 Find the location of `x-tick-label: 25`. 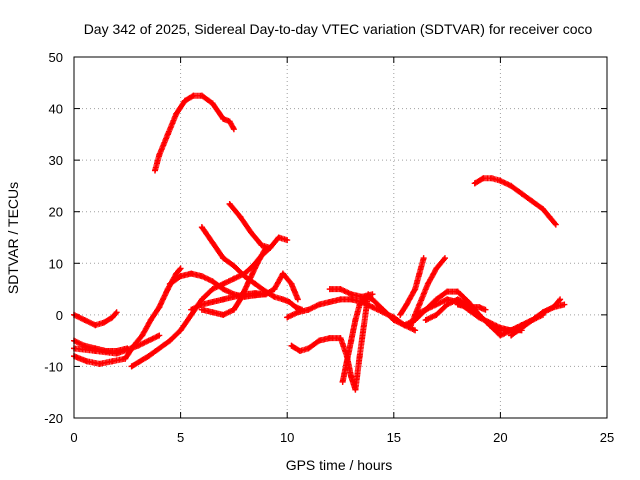

x-tick-label: 25 is located at coordinates (607, 437).